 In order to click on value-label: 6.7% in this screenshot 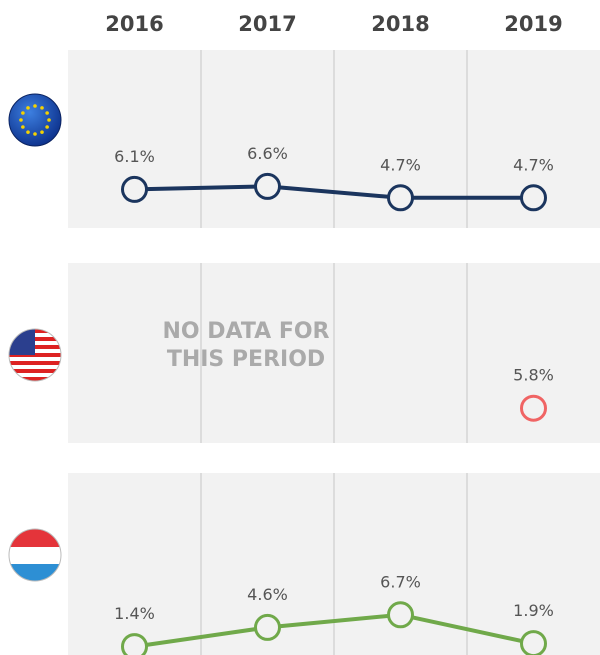, I will do `click(400, 581)`.